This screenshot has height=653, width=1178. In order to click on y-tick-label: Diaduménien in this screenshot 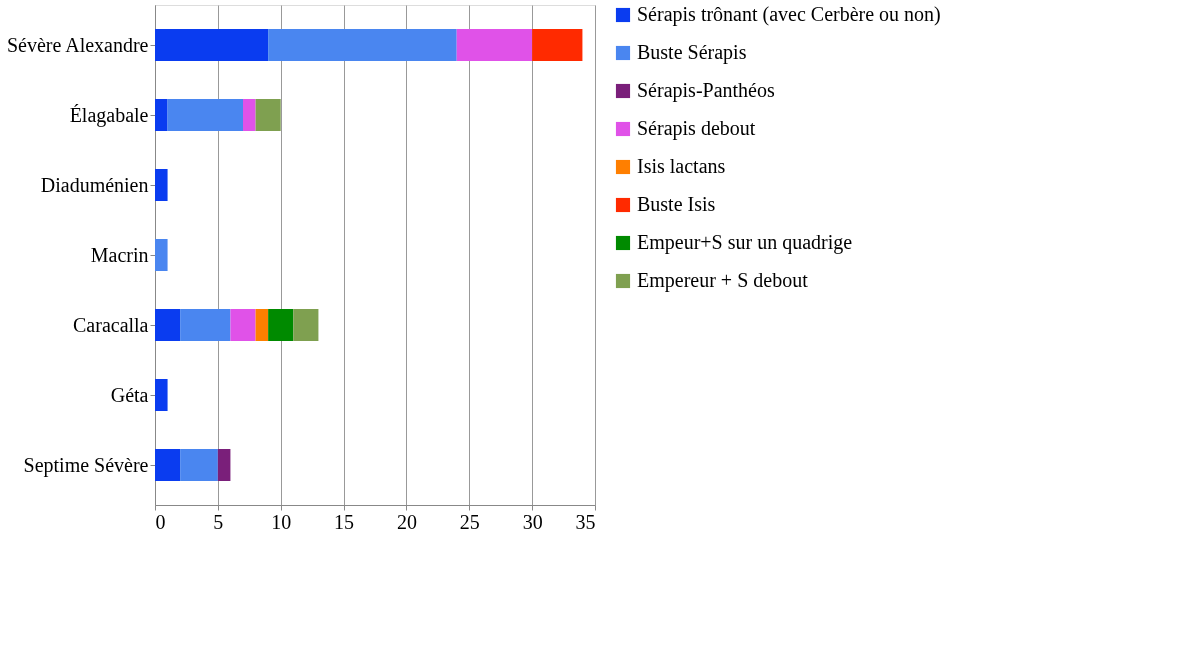, I will do `click(94, 184)`.